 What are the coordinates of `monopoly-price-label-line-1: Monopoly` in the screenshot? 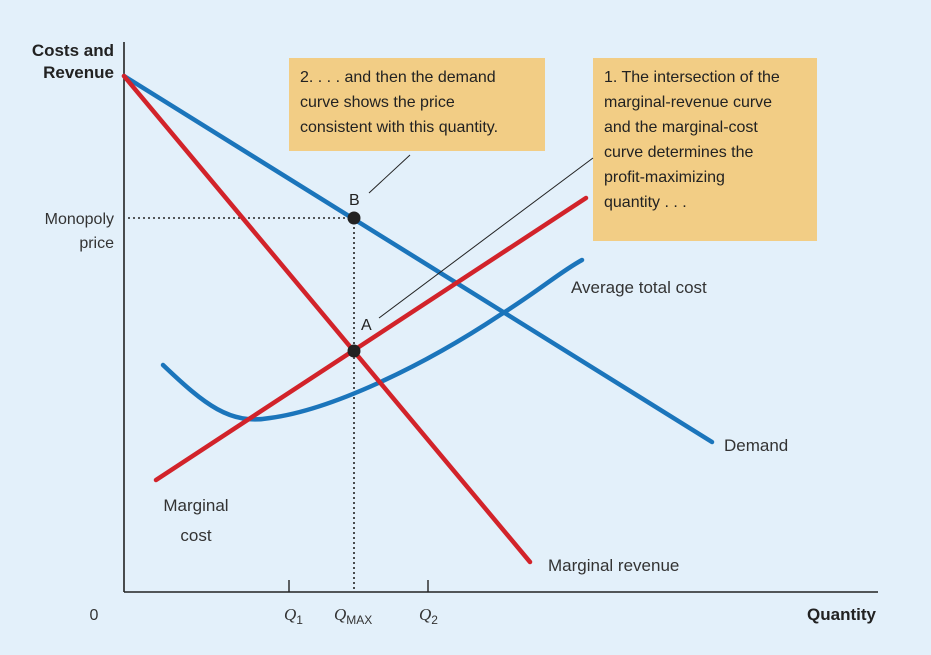 It's located at (79, 219).